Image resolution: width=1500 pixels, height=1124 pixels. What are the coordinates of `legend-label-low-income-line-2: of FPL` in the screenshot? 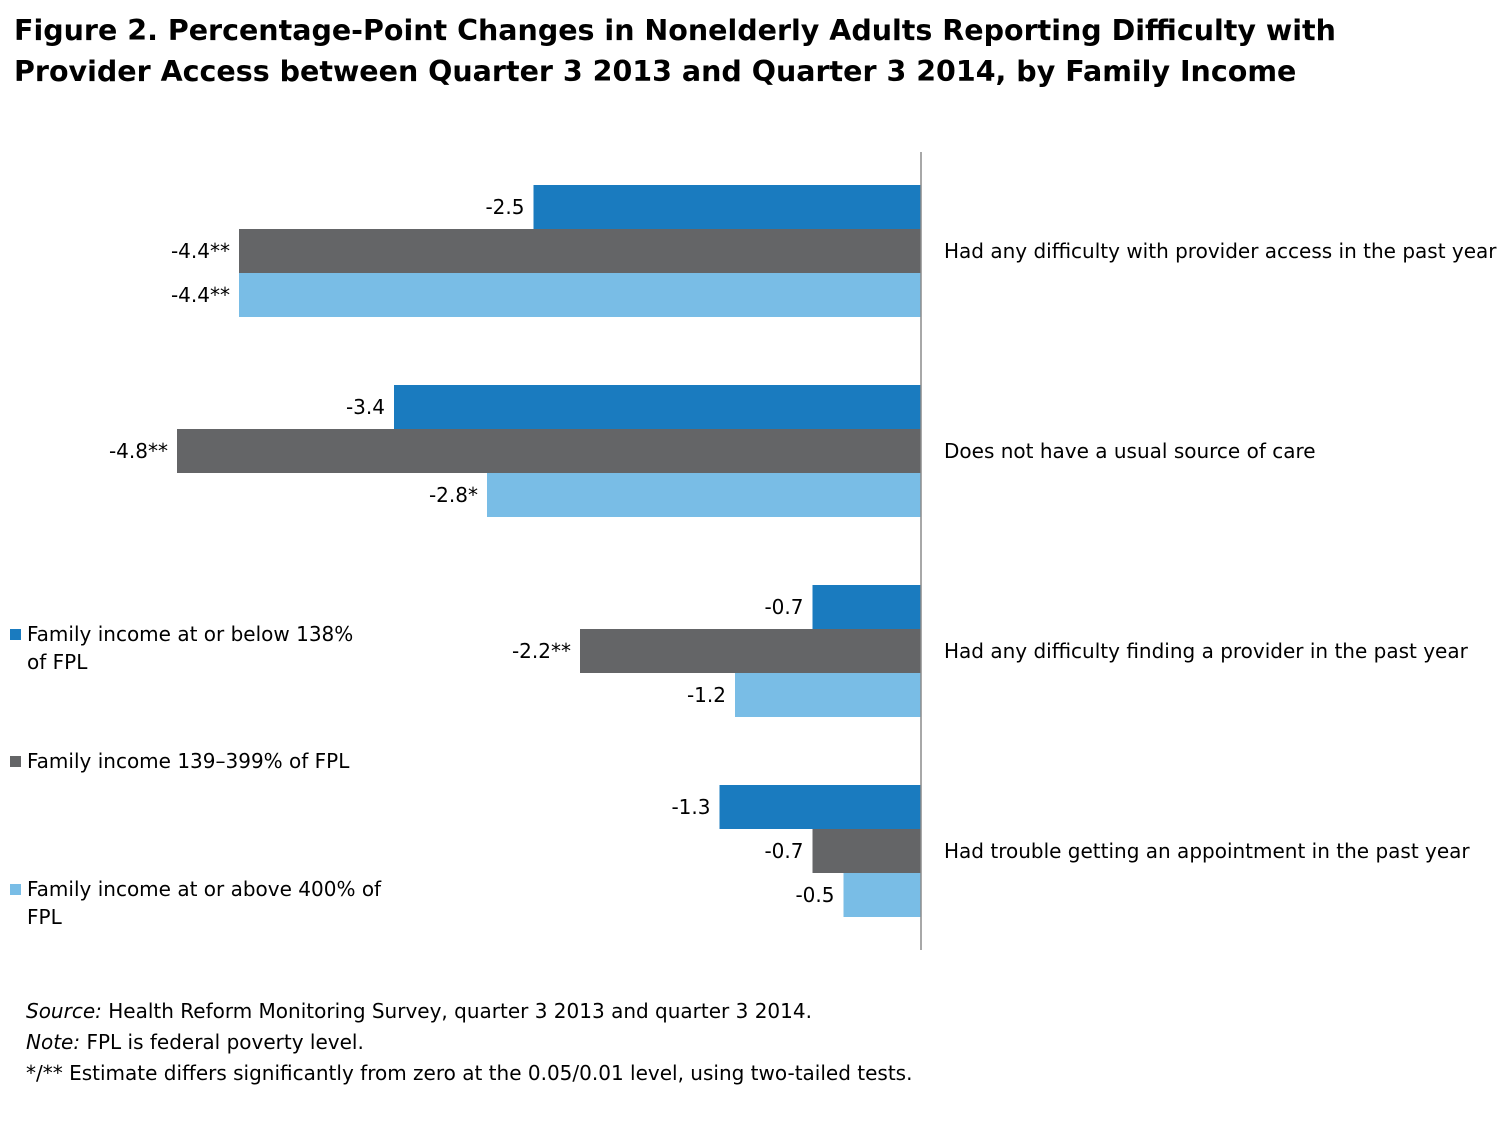 It's located at (57, 662).